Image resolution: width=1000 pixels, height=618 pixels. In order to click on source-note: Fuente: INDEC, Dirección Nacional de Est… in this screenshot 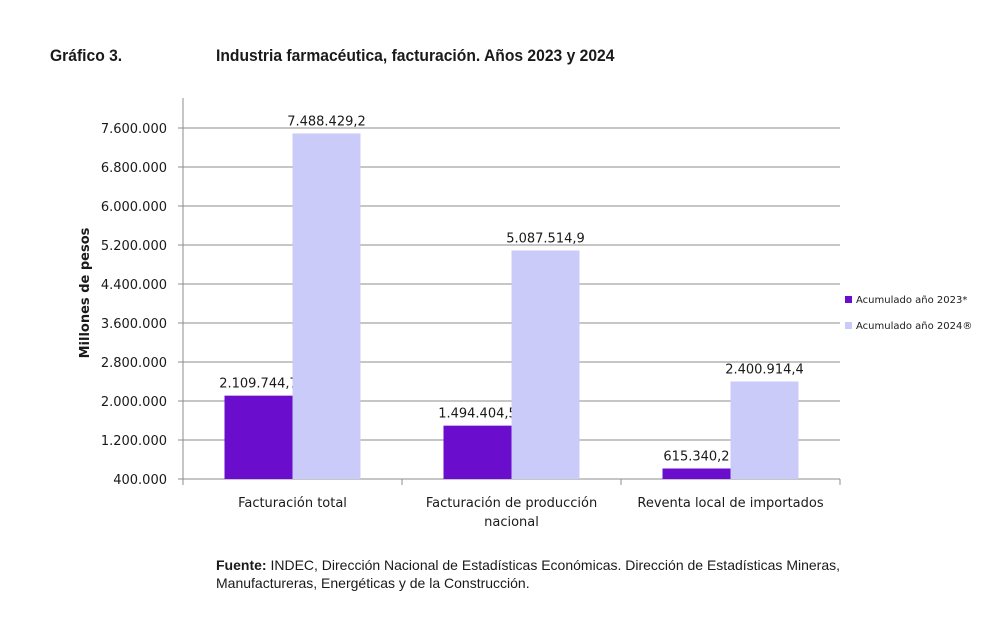, I will do `click(536, 574)`.